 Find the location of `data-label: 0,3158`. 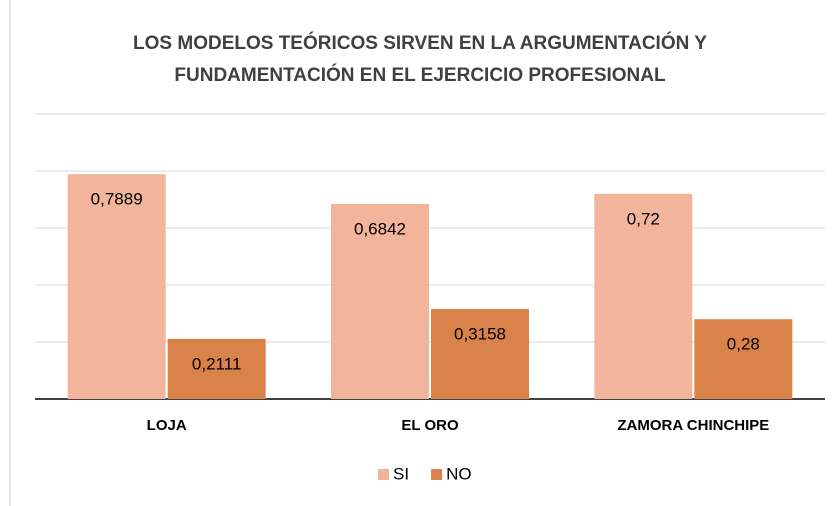

data-label: 0,3158 is located at coordinates (480, 333).